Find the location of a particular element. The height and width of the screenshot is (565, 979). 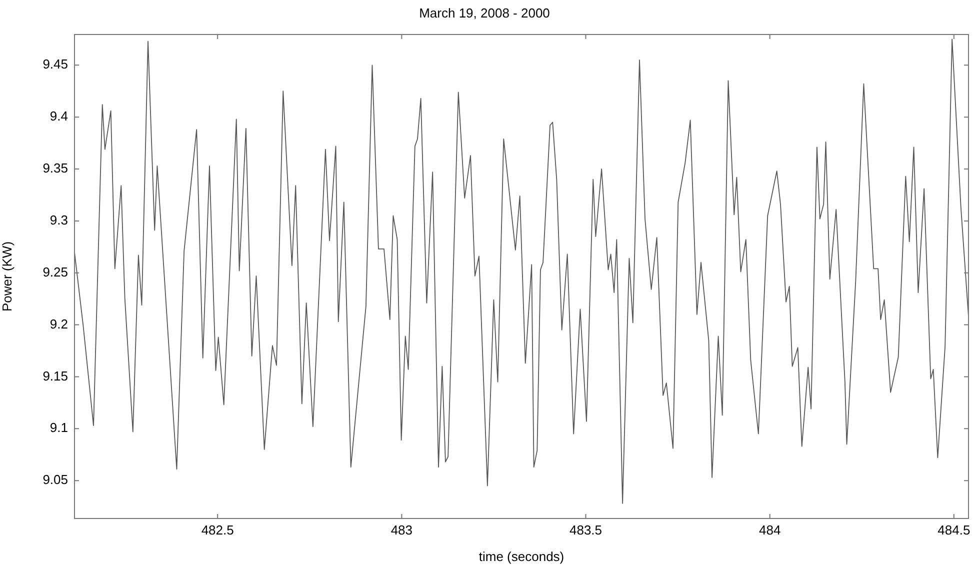

y-tick-label: 9.45 is located at coordinates (55, 64).